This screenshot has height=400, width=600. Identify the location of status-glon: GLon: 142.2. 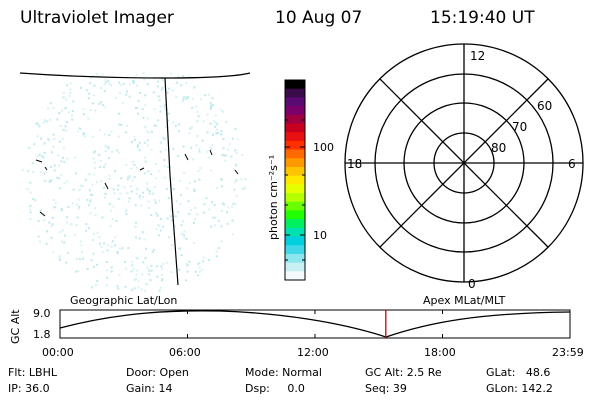
(519, 388).